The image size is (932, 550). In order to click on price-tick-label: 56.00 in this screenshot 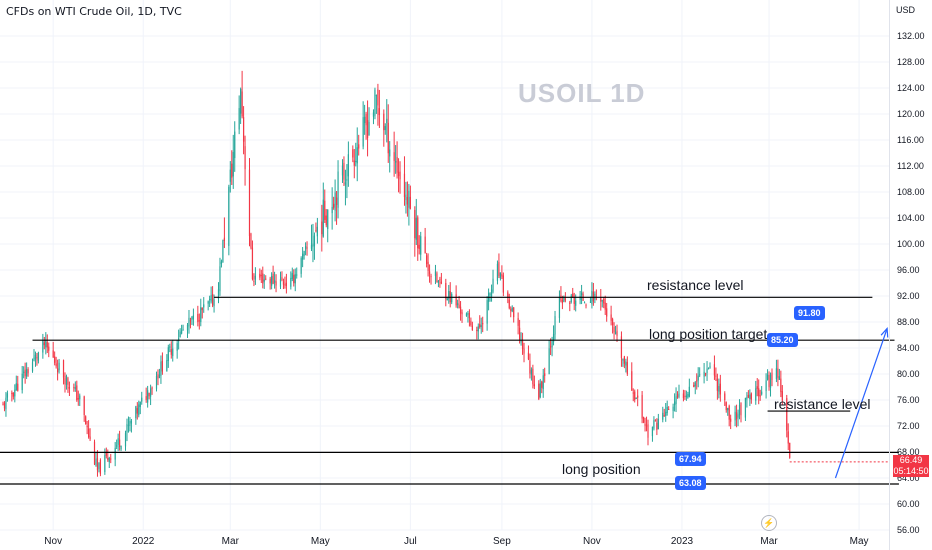, I will do `click(908, 530)`.